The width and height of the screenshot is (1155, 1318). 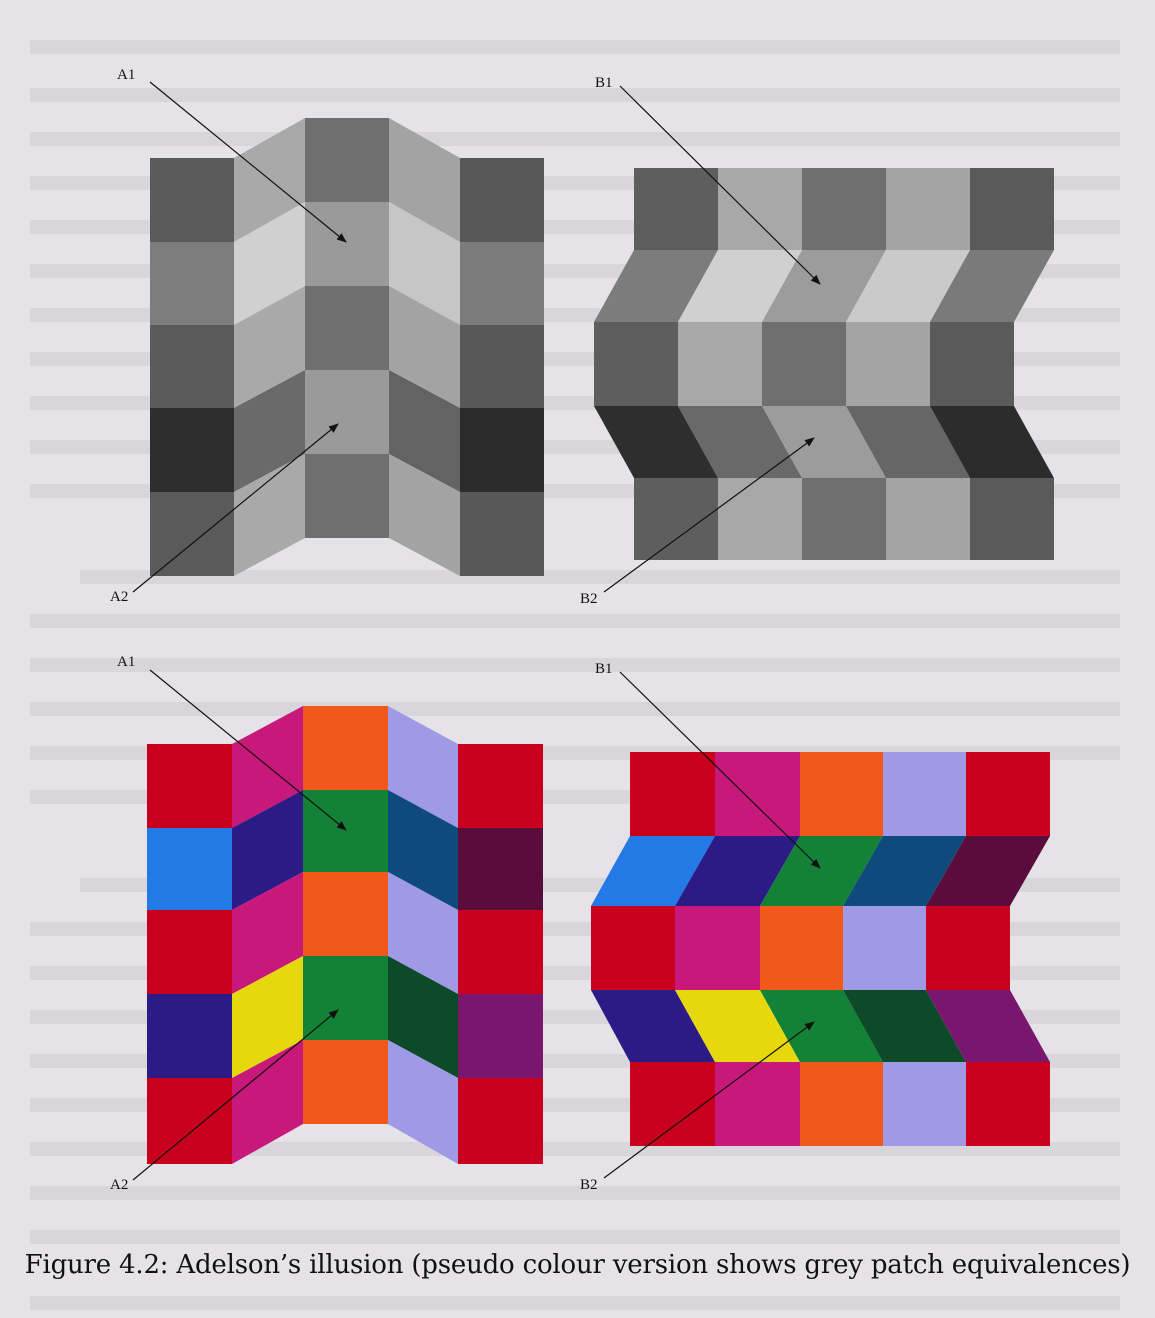 What do you see at coordinates (345, 935) in the screenshot?
I see `panel-colour-a` at bounding box center [345, 935].